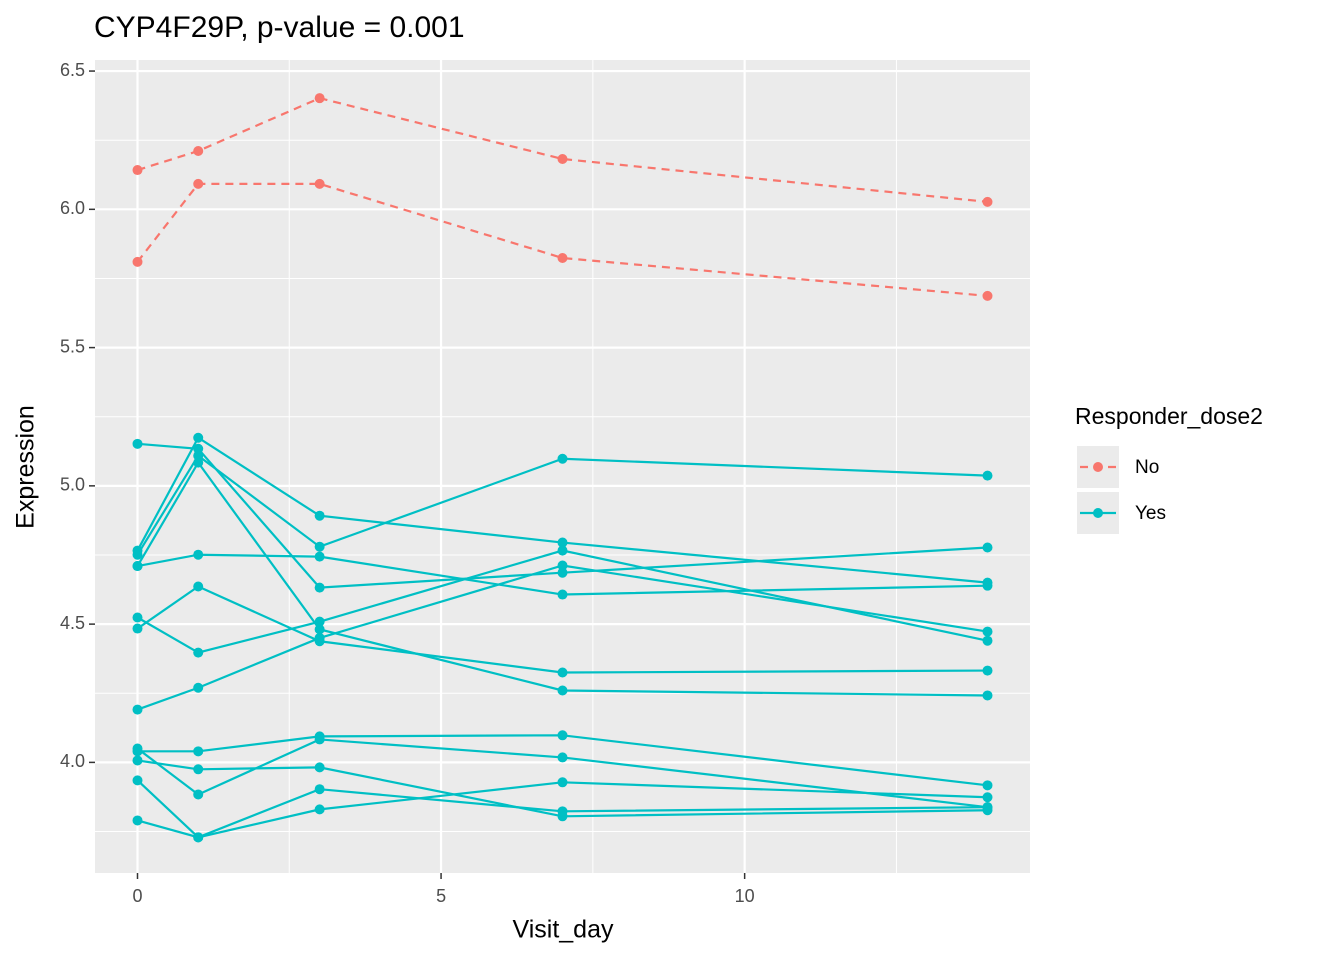 This screenshot has width=1344, height=965. I want to click on y-tick-label: 5.5, so click(72, 346).